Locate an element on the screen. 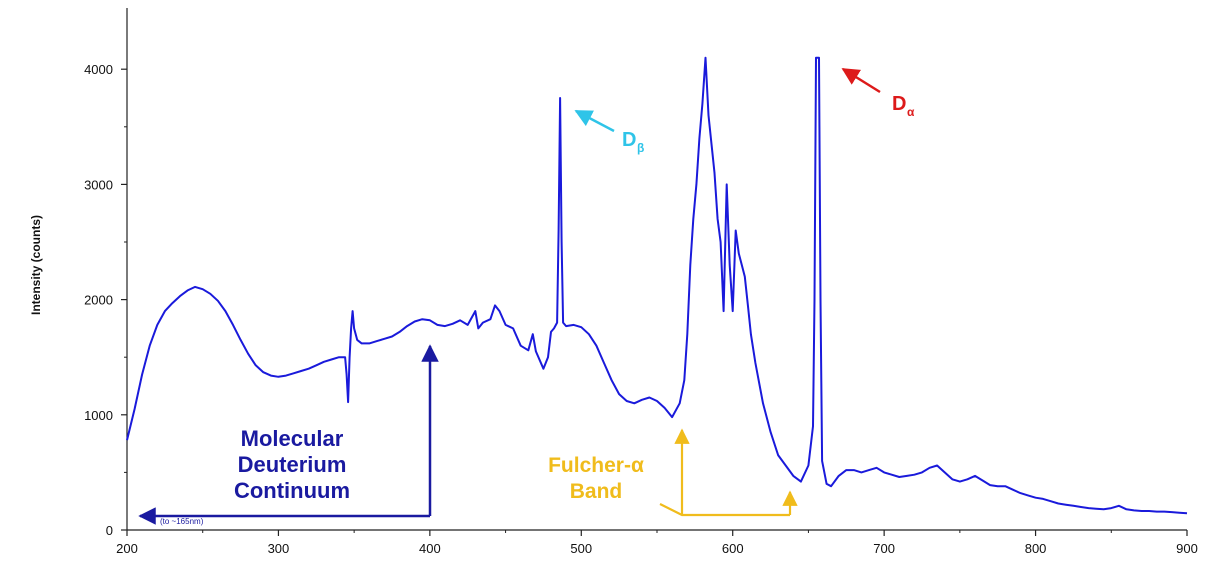 The width and height of the screenshot is (1215, 564). y-tick-label: 0 is located at coordinates (109, 530).